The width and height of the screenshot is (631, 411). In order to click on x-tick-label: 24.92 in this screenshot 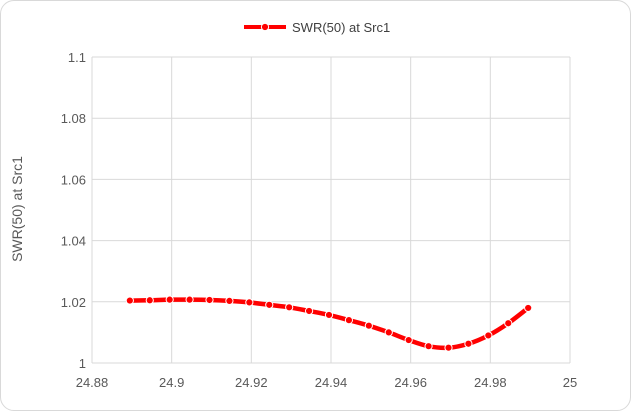, I will do `click(251, 382)`.